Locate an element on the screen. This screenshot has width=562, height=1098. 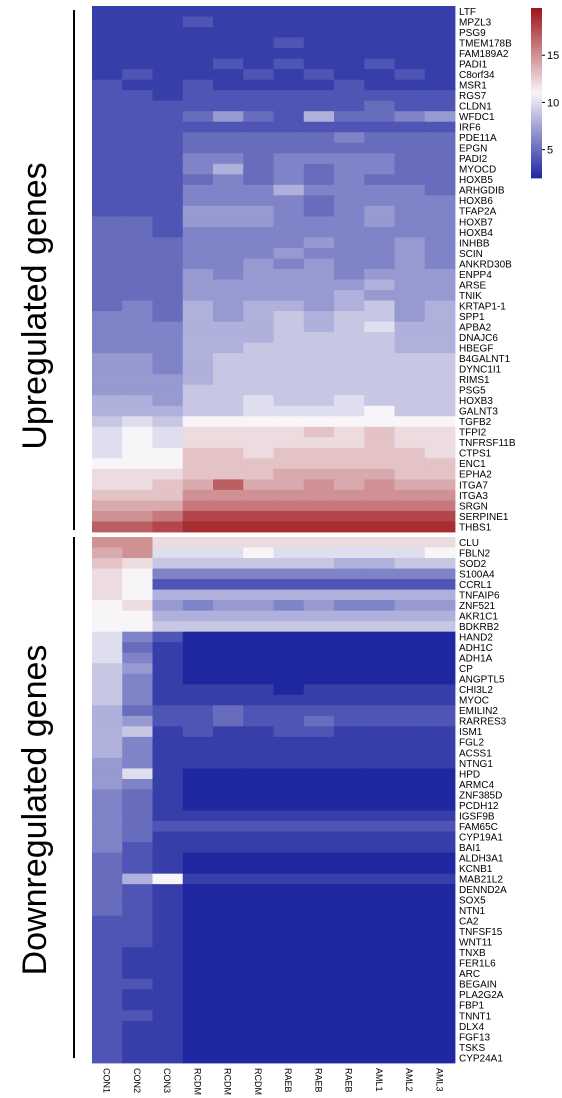
colorbar: 5 10 15 is located at coordinates (545, 93).